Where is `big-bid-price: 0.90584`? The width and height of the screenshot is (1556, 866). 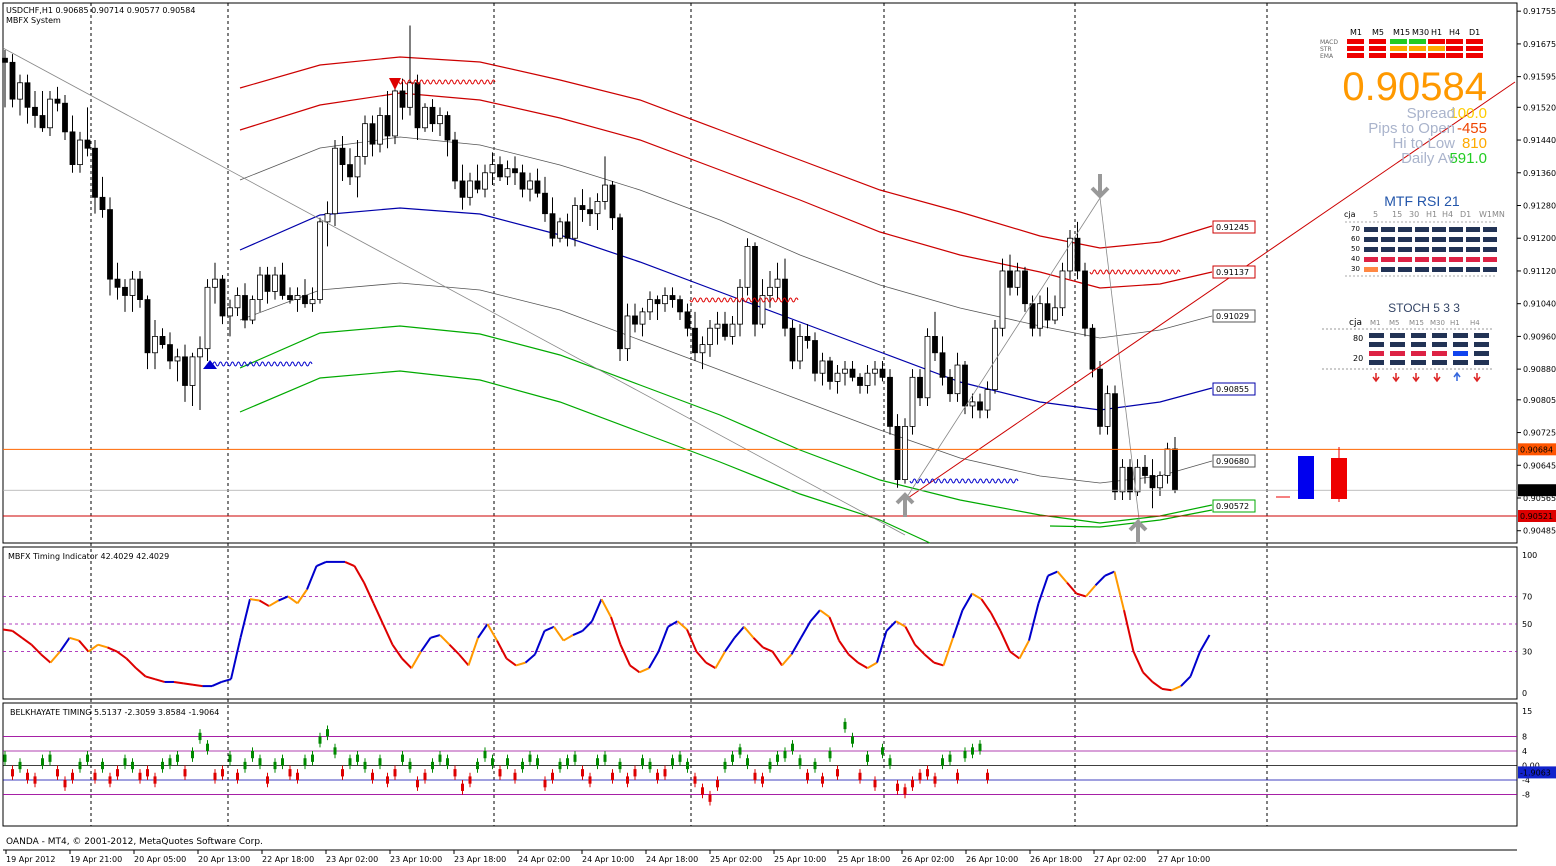 big-bid-price: 0.90584 is located at coordinates (1414, 87).